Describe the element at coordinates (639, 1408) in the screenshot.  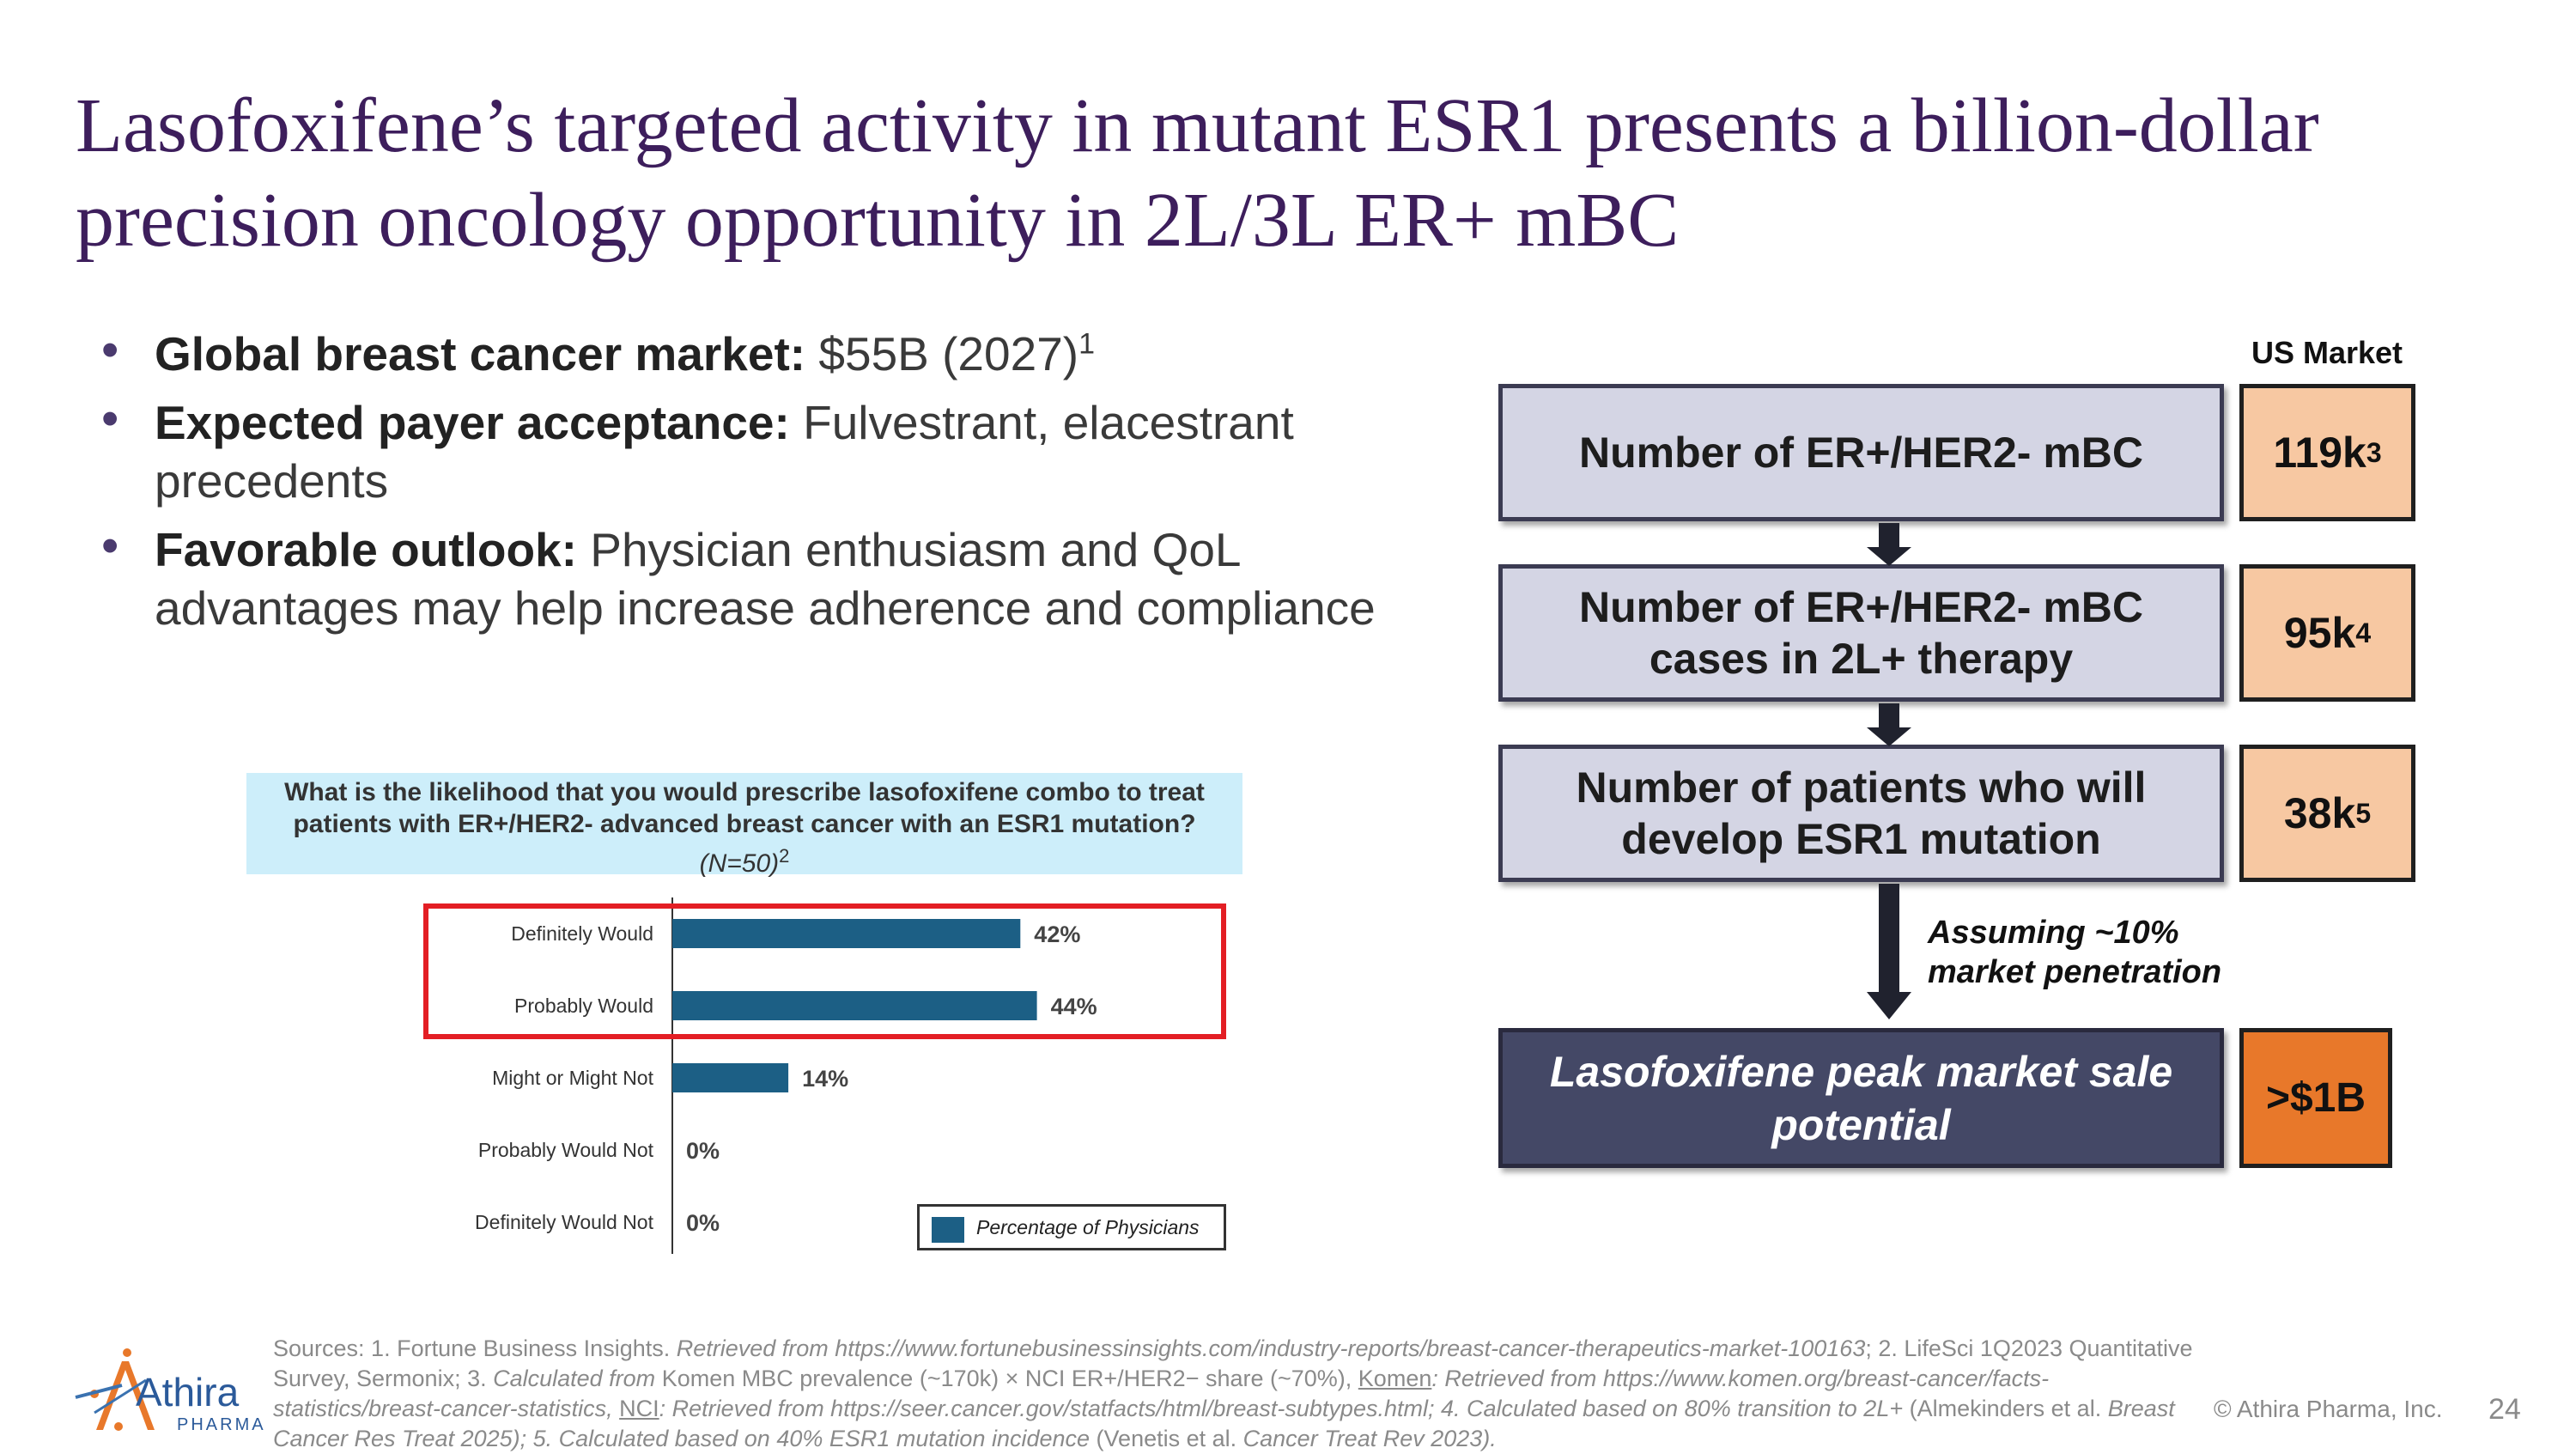
I see `source-link: NCI` at that location.